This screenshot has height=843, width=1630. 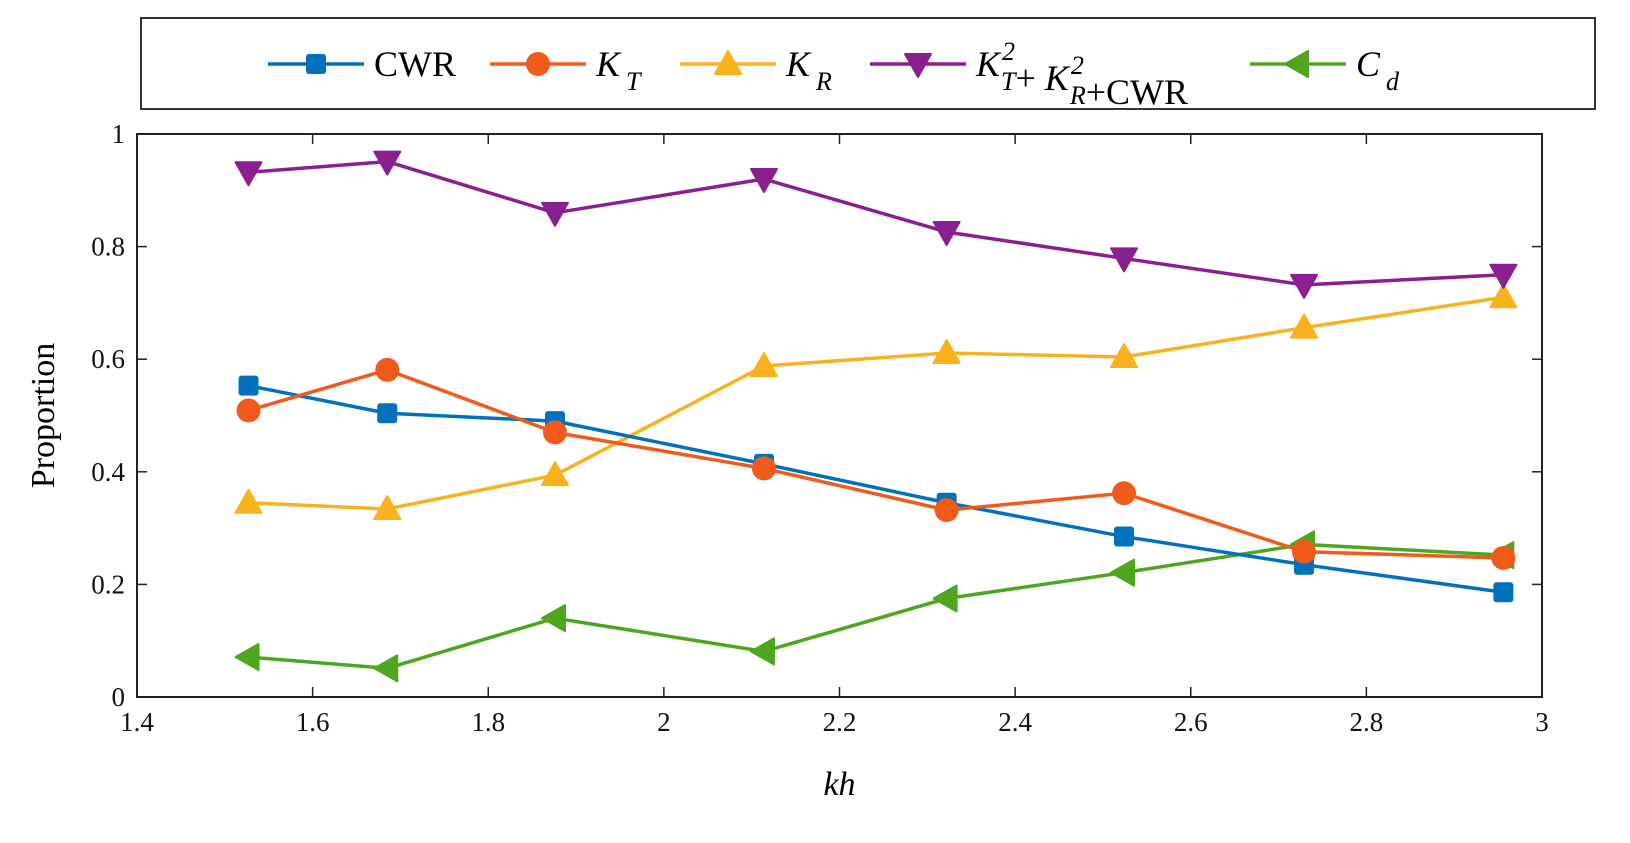 I want to click on x-tick-label: 2.2, so click(x=840, y=722).